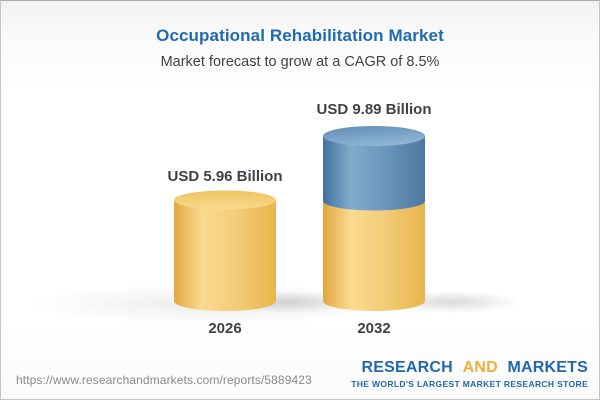 Image resolution: width=600 pixels, height=400 pixels. Describe the element at coordinates (300, 35) in the screenshot. I see `chart-title: Occupational Rehabilitation Market` at that location.